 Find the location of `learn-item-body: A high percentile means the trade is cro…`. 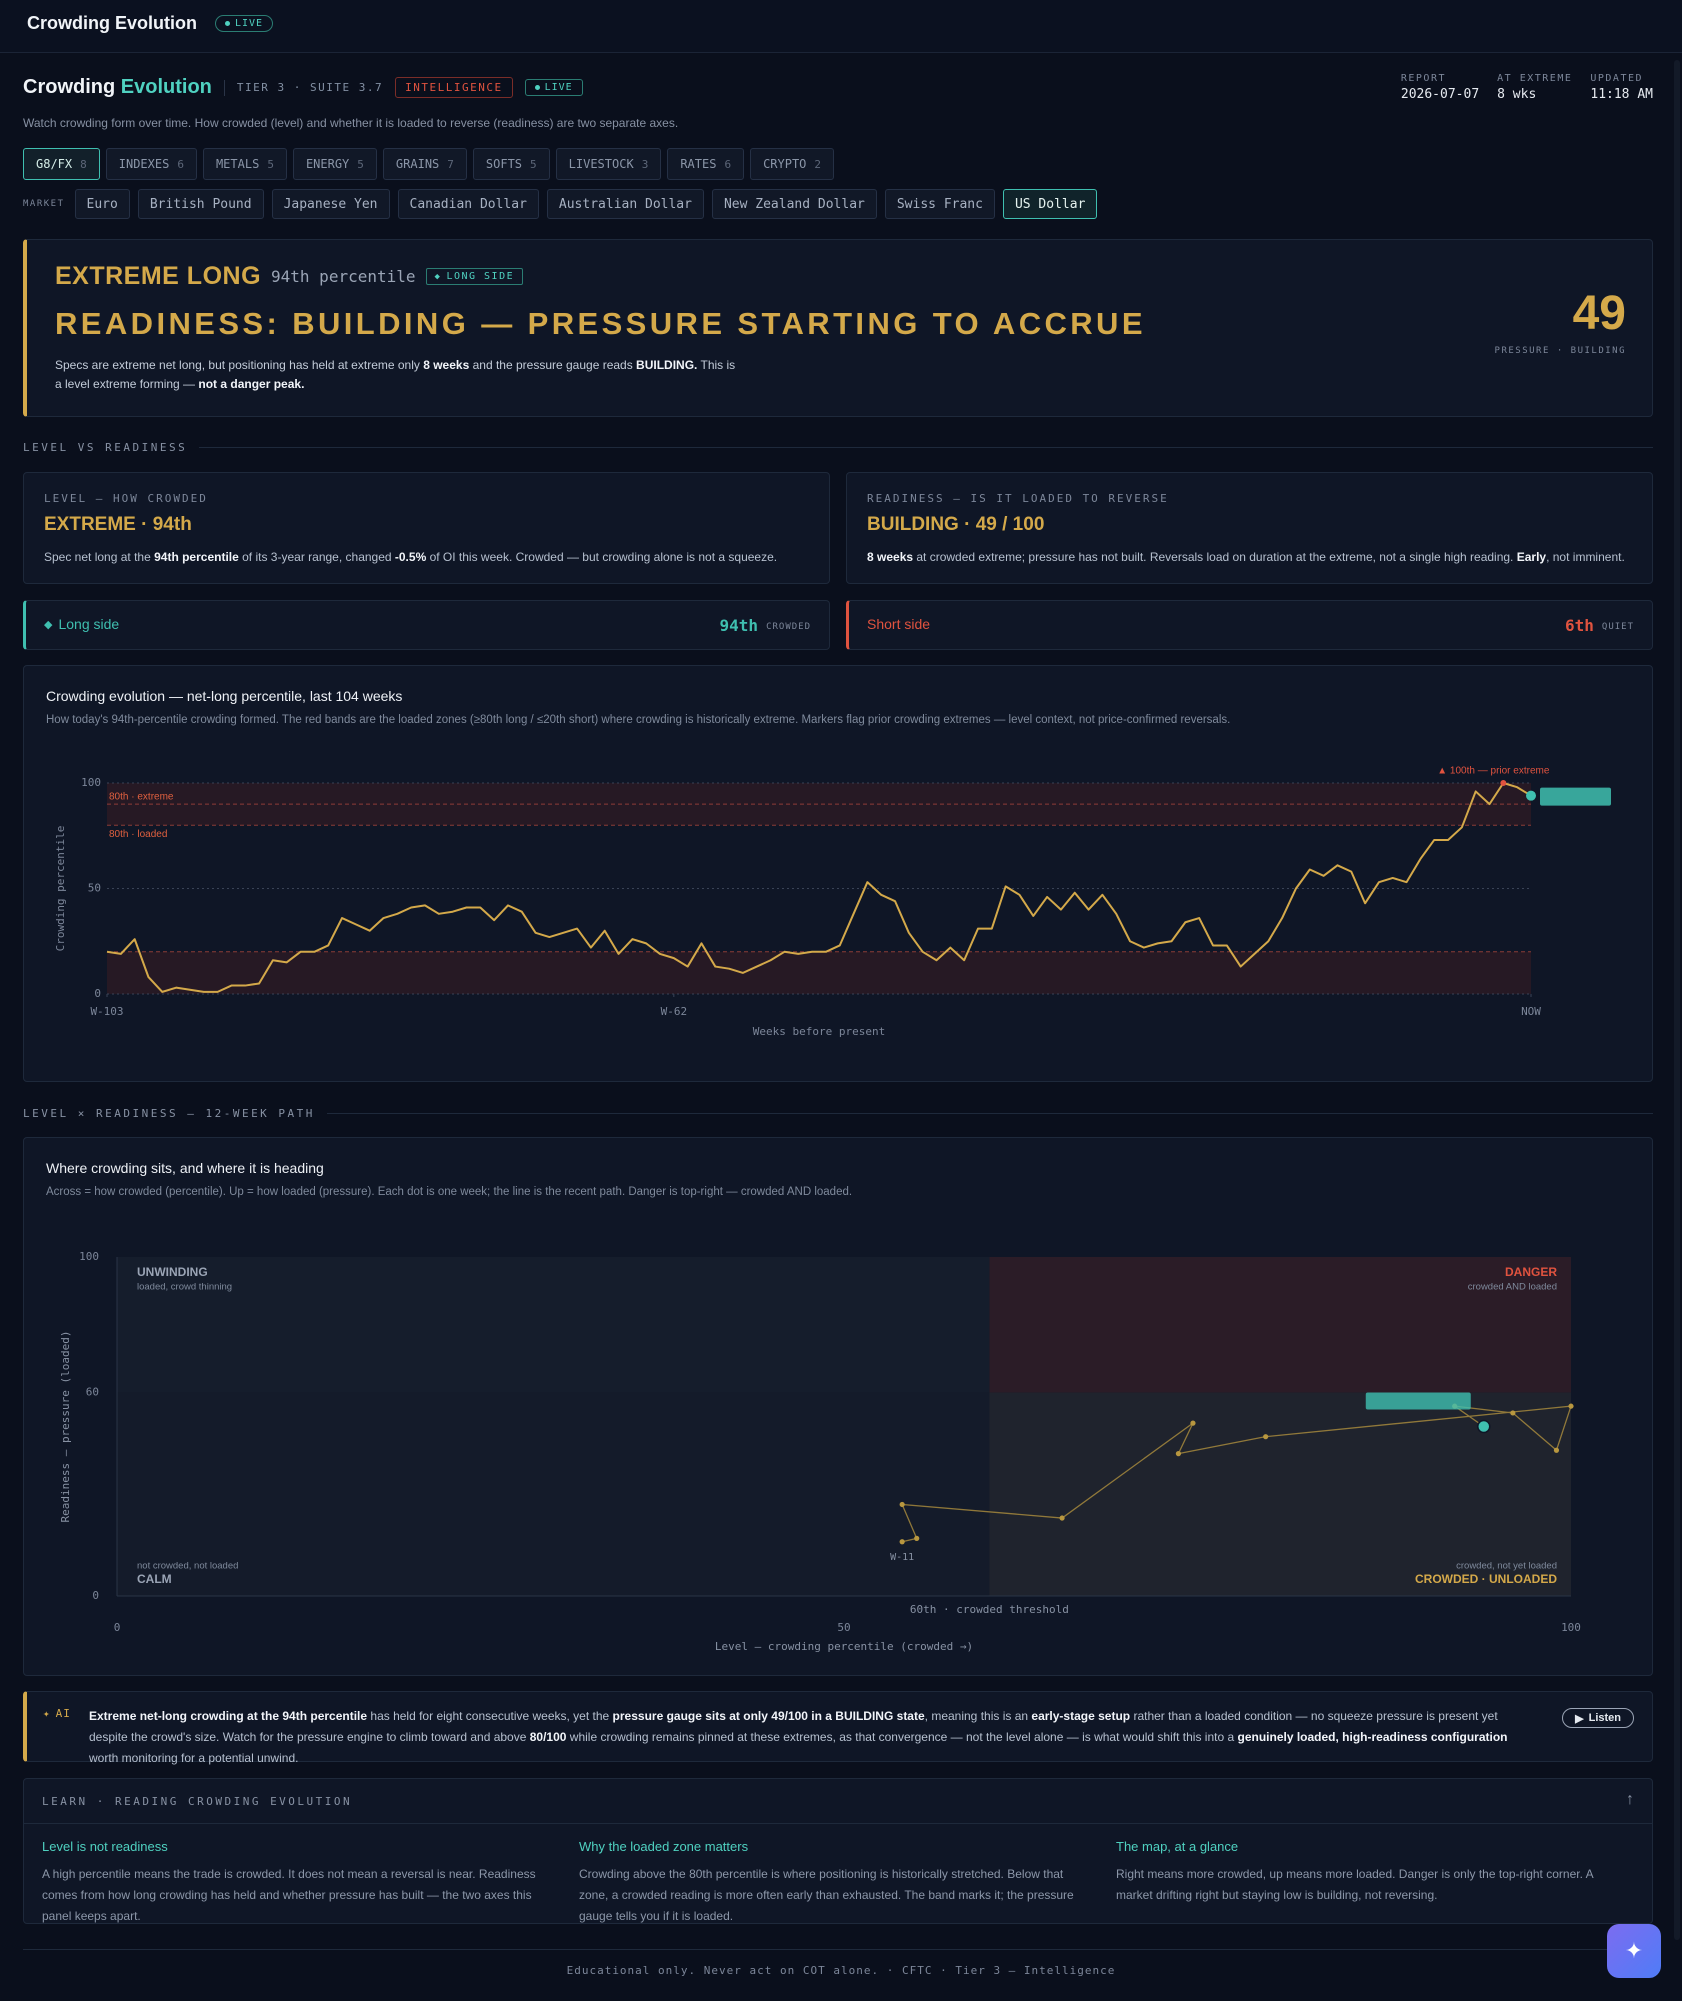

learn-item-body: A high percentile means the trade is cro… is located at coordinates (289, 1895).